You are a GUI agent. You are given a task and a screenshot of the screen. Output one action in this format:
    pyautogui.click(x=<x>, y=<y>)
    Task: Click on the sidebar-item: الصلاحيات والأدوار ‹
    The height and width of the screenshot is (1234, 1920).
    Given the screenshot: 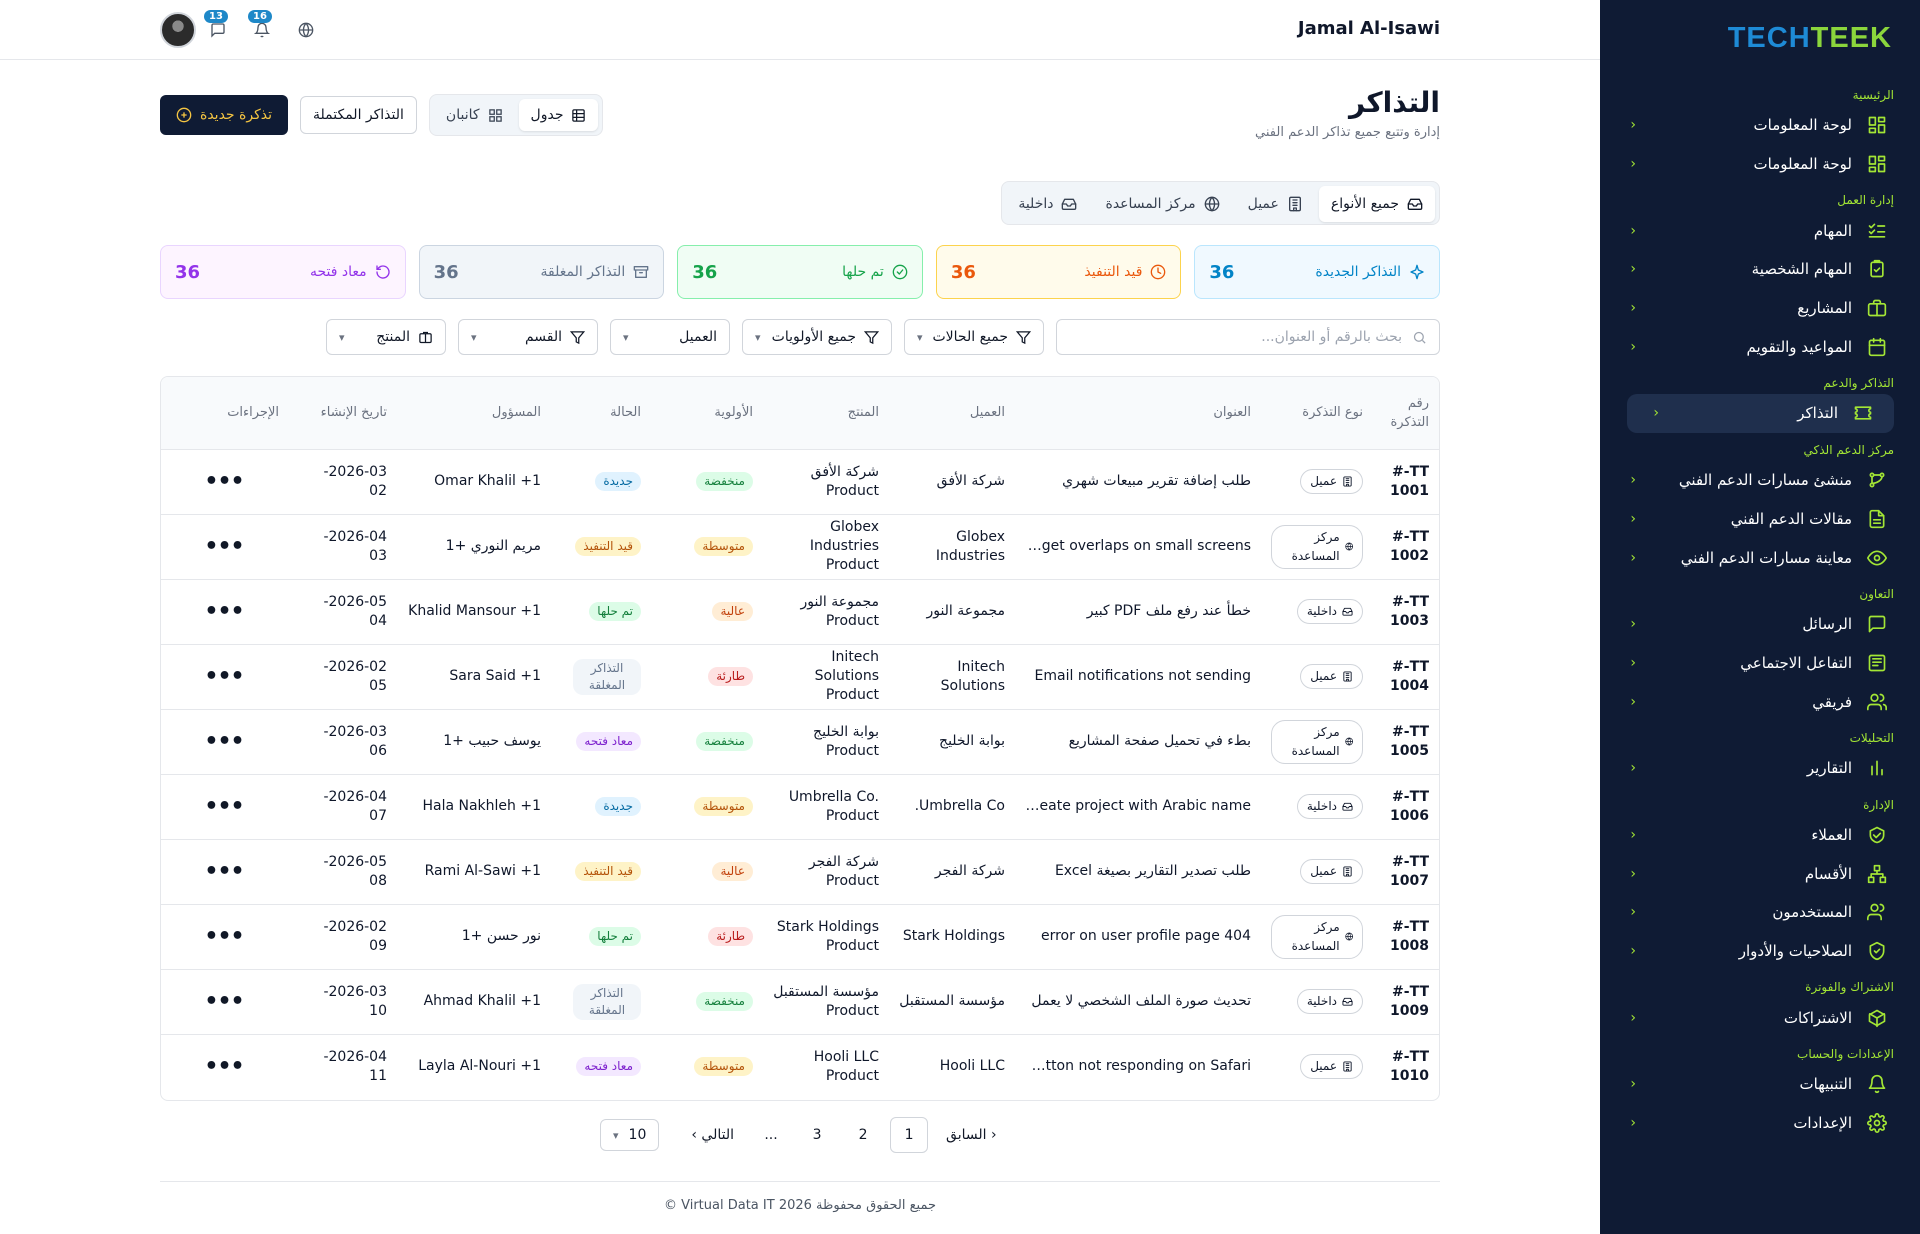 What is the action you would take?
    pyautogui.click(x=1760, y=951)
    